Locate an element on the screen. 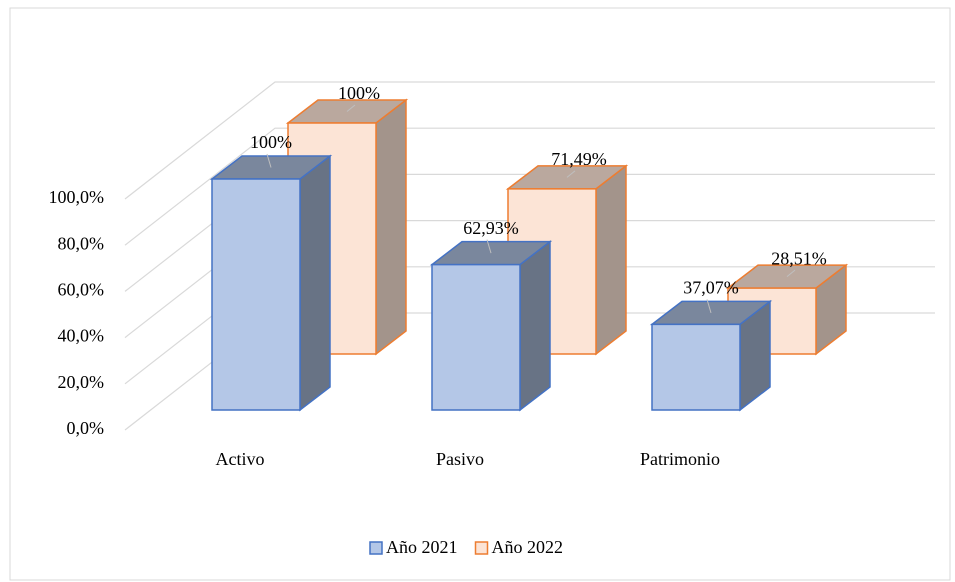 Image resolution: width=955 pixels, height=582 pixels. data-label: 37,07% is located at coordinates (711, 287).